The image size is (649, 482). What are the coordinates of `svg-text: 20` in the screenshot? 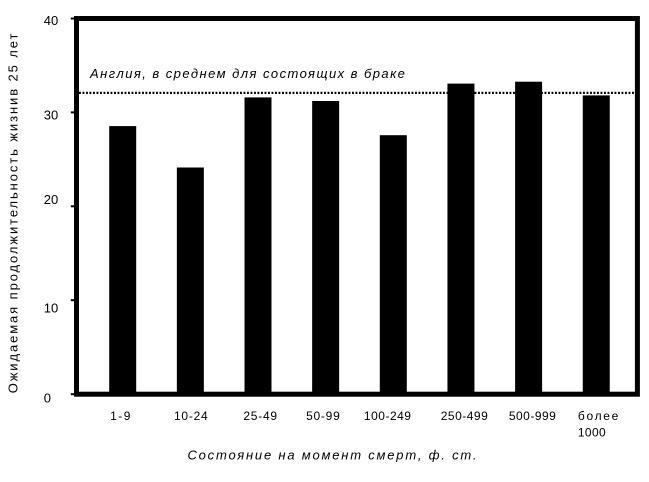 It's located at (51, 199).